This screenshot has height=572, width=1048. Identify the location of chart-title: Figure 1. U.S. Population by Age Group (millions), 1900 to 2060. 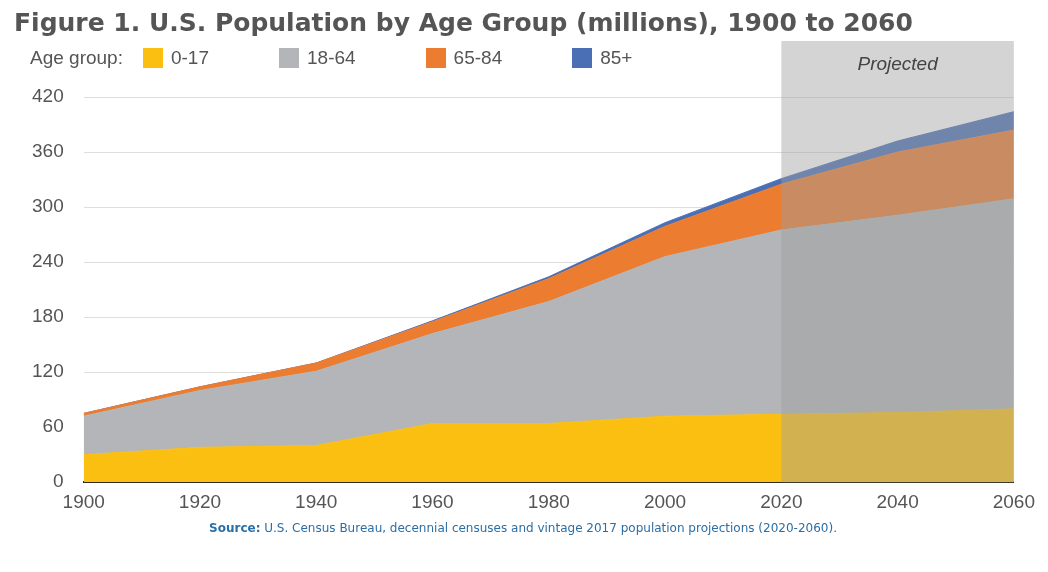
(464, 22).